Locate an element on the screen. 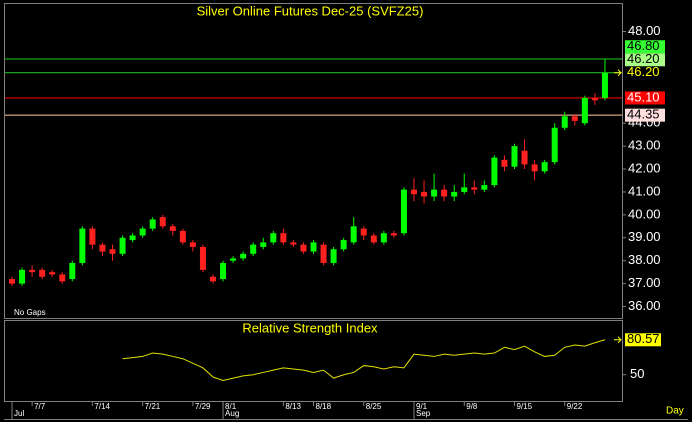  last-price-label: 46.20 is located at coordinates (643, 71).